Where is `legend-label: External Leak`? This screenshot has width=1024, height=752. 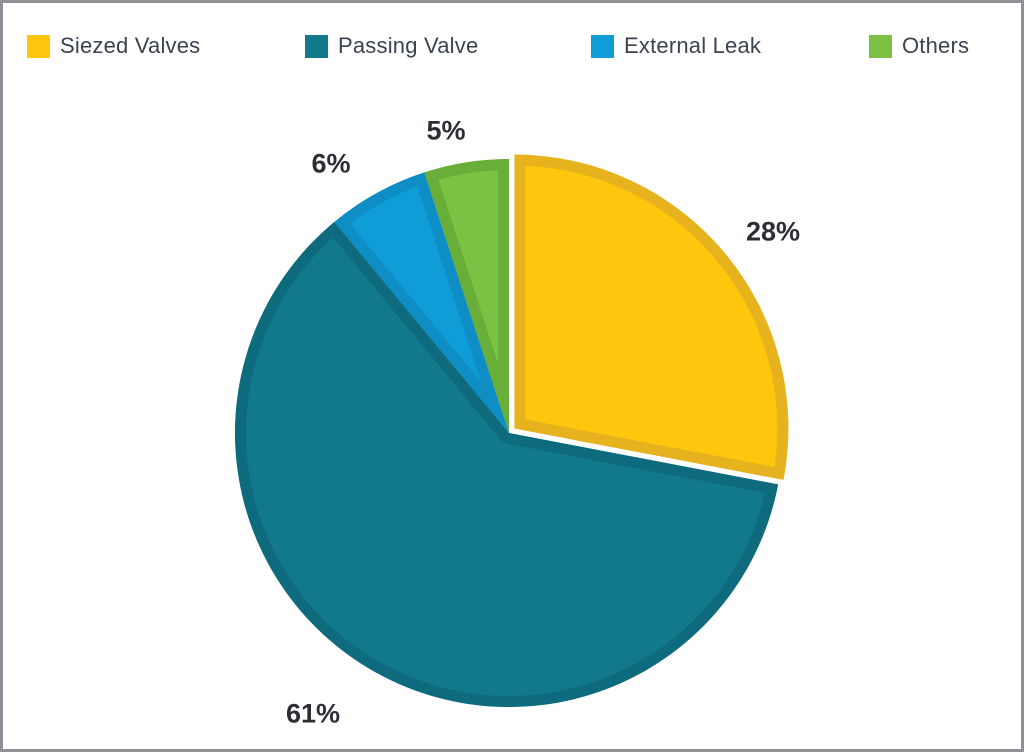 legend-label: External Leak is located at coordinates (693, 45).